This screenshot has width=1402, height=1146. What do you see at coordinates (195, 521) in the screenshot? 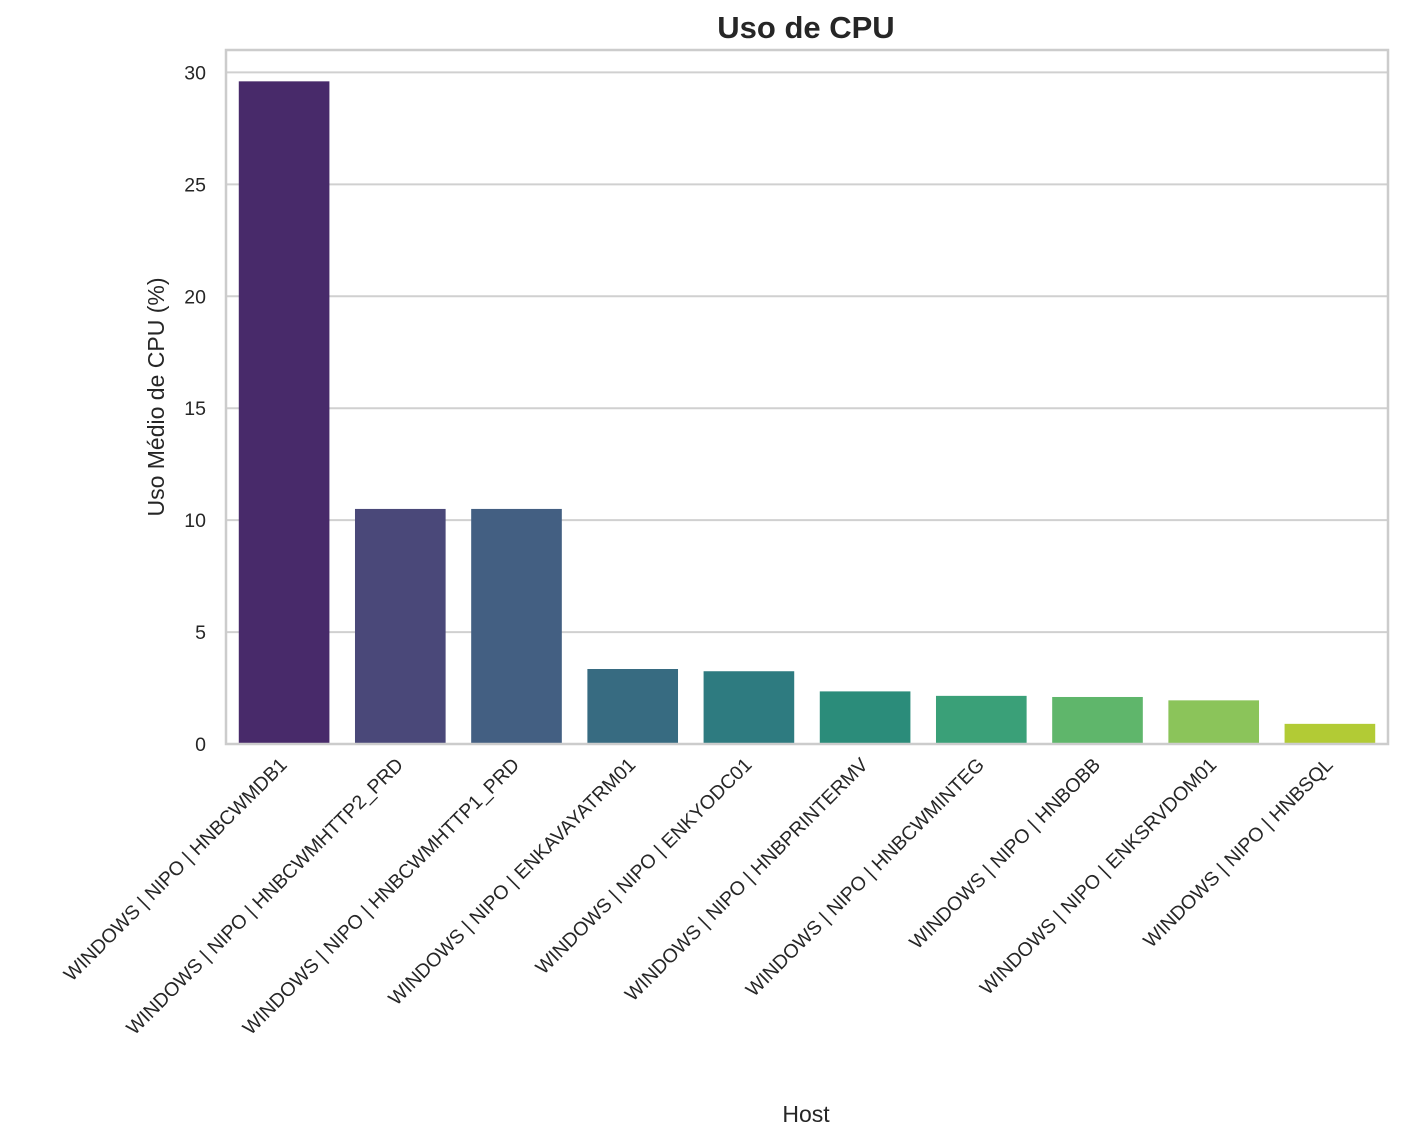
I see `y-tick-label: 10` at bounding box center [195, 521].